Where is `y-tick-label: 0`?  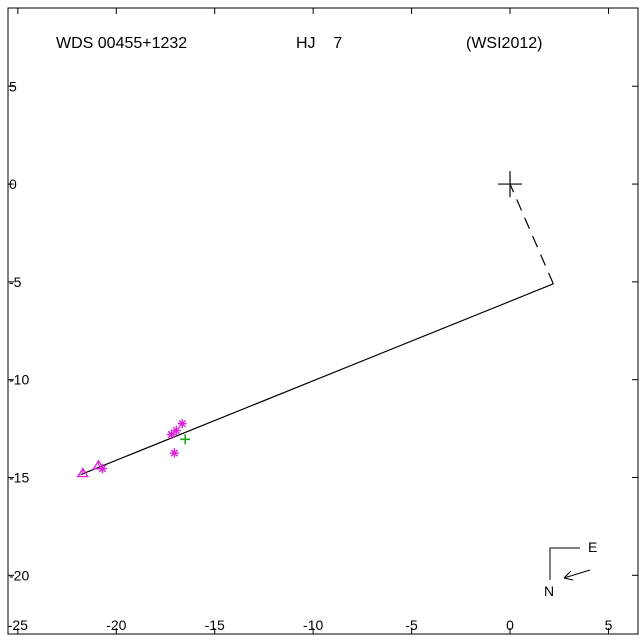 y-tick-label: 0 is located at coordinates (13, 184).